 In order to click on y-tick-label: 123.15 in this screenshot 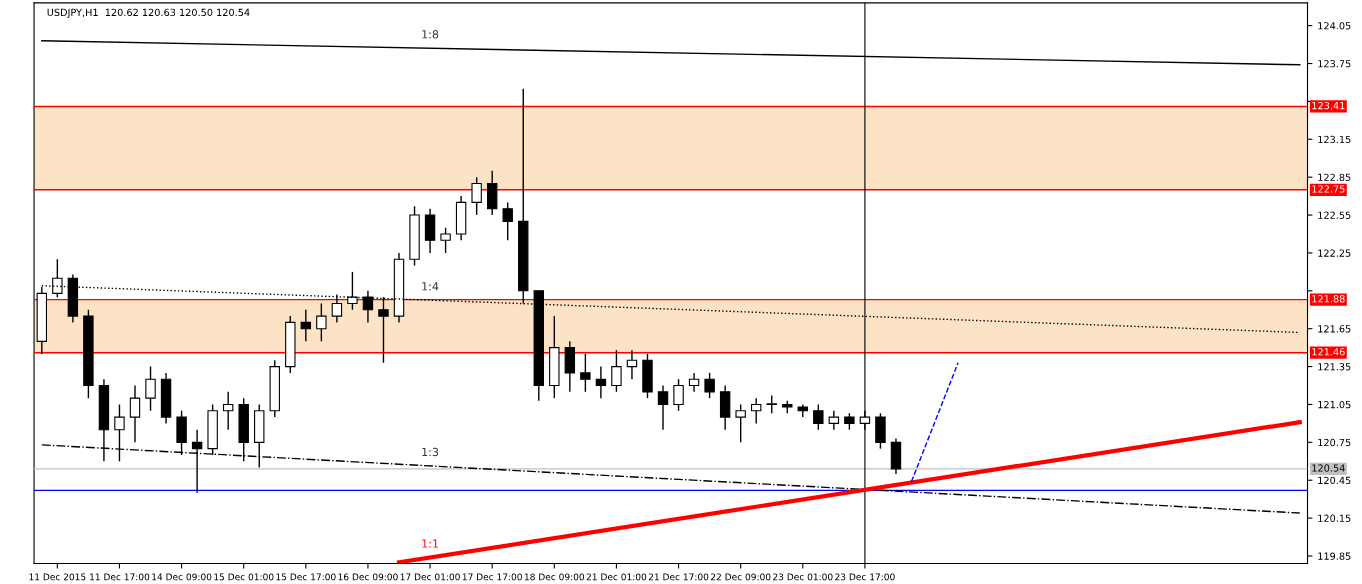, I will do `click(1334, 139)`.